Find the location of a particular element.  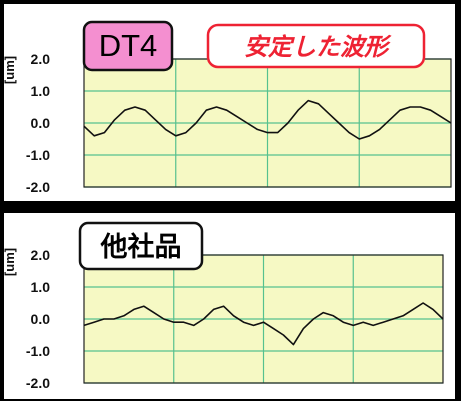

competitor-badge-label: 他社品 is located at coordinates (141, 247).